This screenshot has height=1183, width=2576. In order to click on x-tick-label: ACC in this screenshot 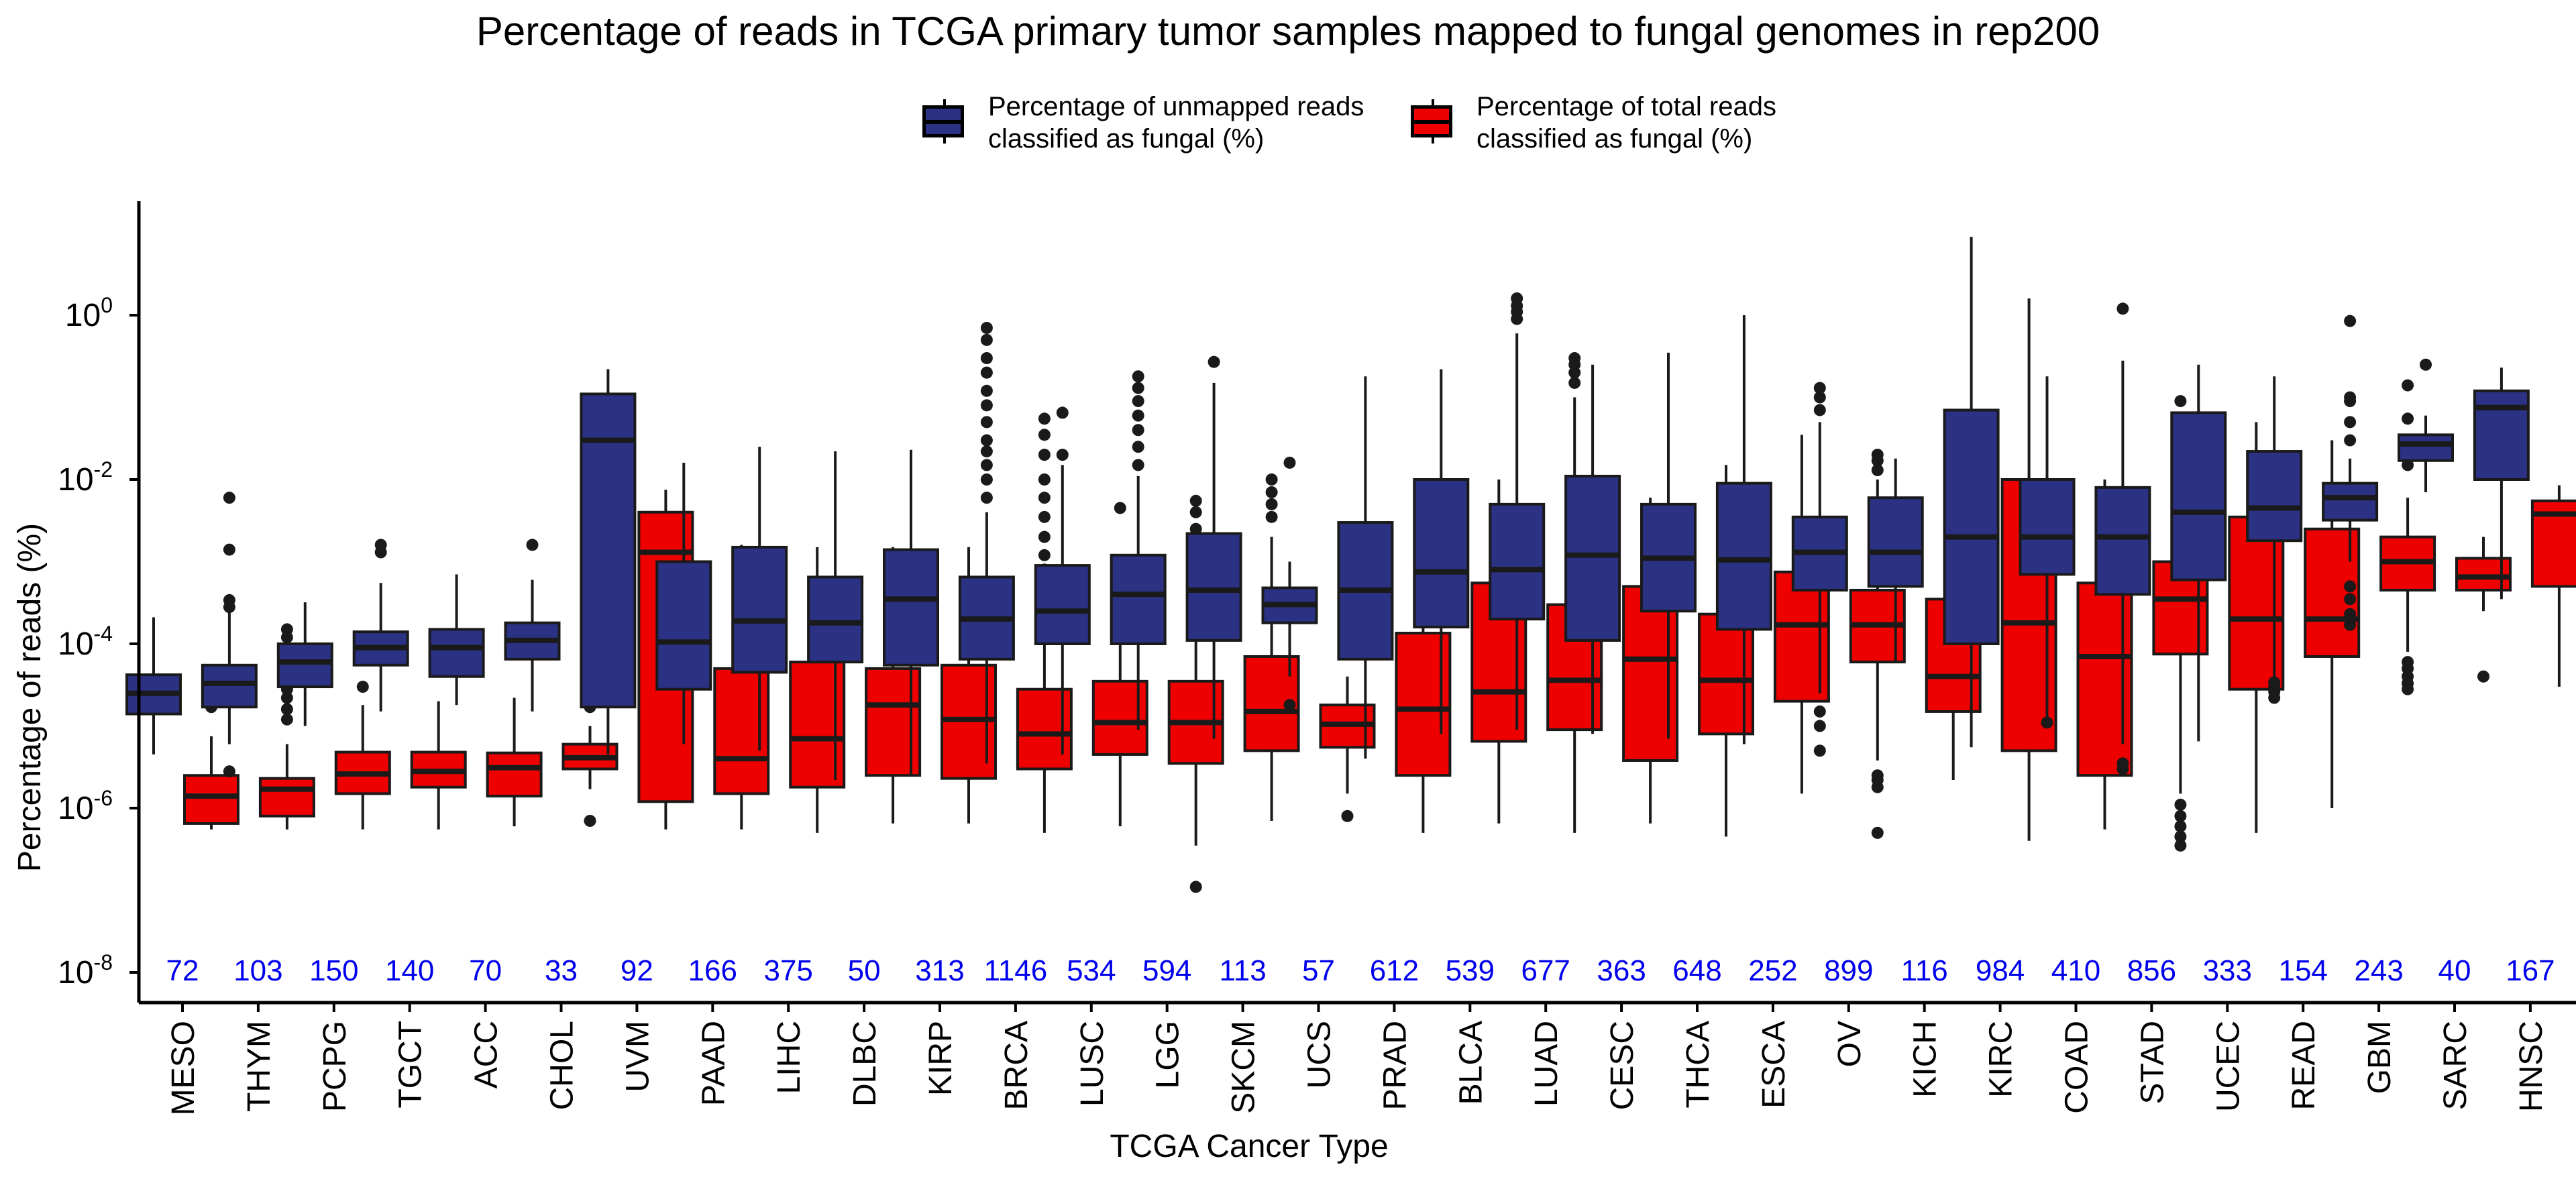, I will do `click(486, 1054)`.